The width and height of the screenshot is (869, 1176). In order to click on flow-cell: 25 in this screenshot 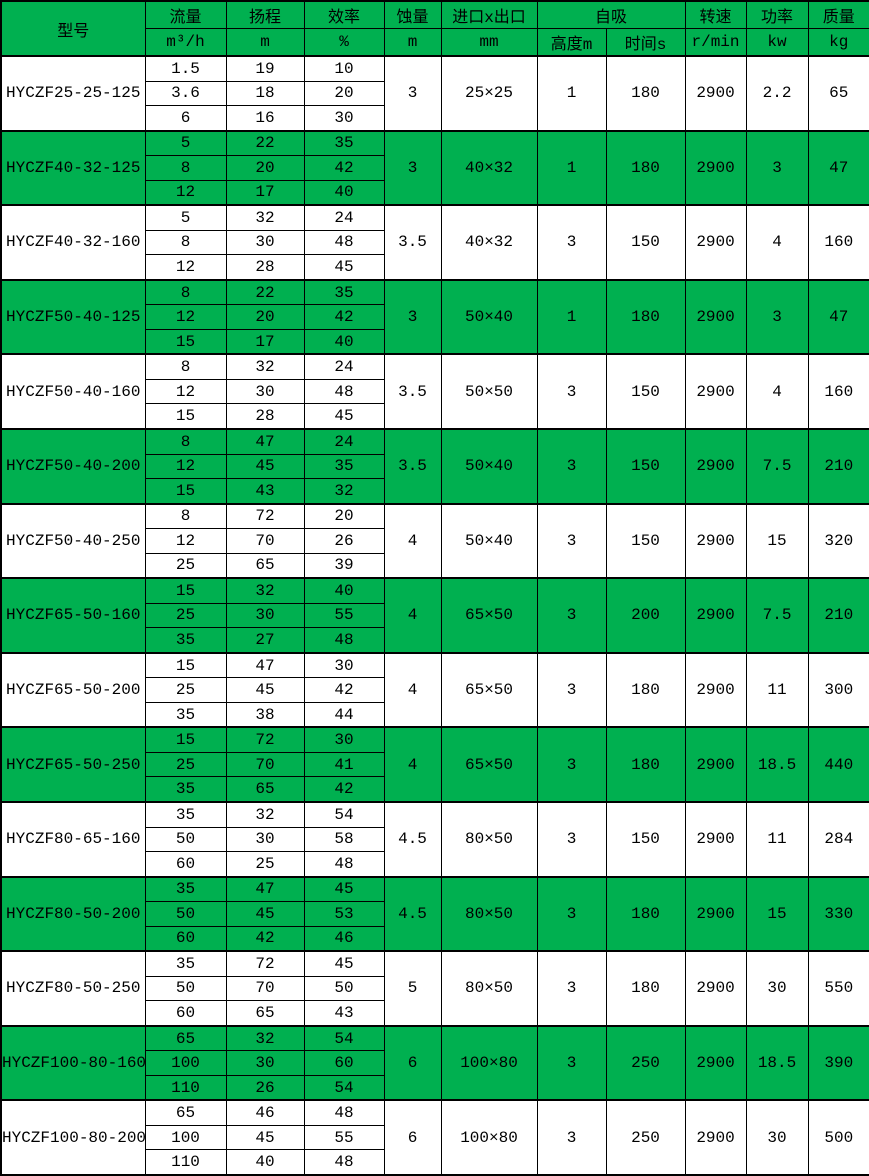, I will do `click(185, 565)`.